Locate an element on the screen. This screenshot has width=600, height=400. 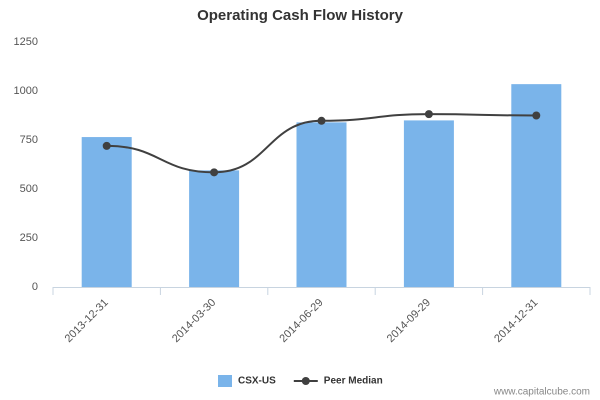
x-tick-label: 2014-03-30 is located at coordinates (194, 321).